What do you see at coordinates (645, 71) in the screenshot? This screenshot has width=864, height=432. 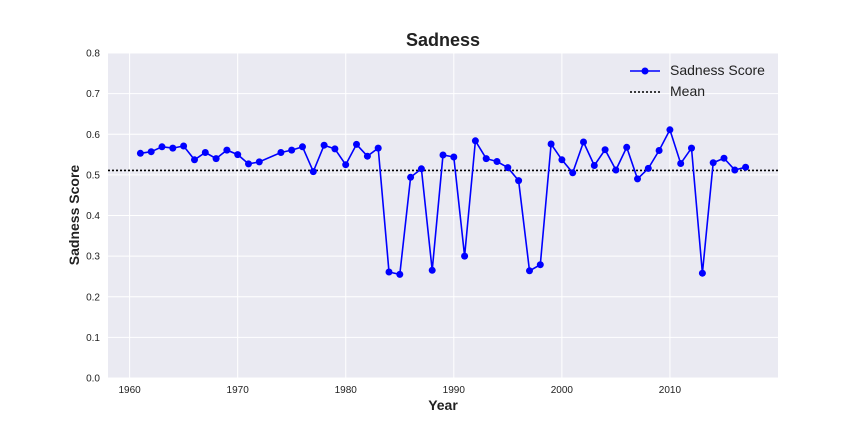 I see `legend-series-marker` at bounding box center [645, 71].